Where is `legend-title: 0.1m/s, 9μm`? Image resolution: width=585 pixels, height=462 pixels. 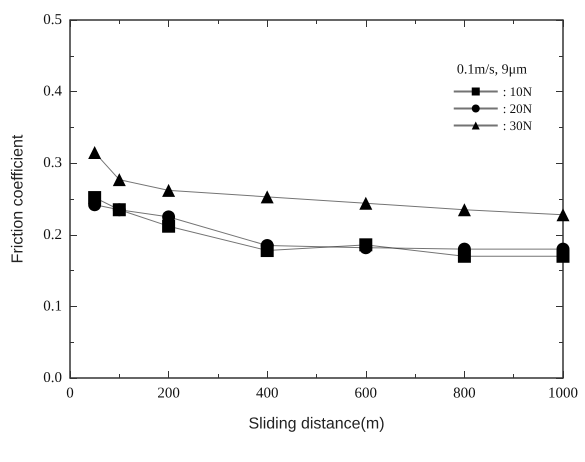
legend-title: 0.1m/s, 9μm is located at coordinates (492, 70).